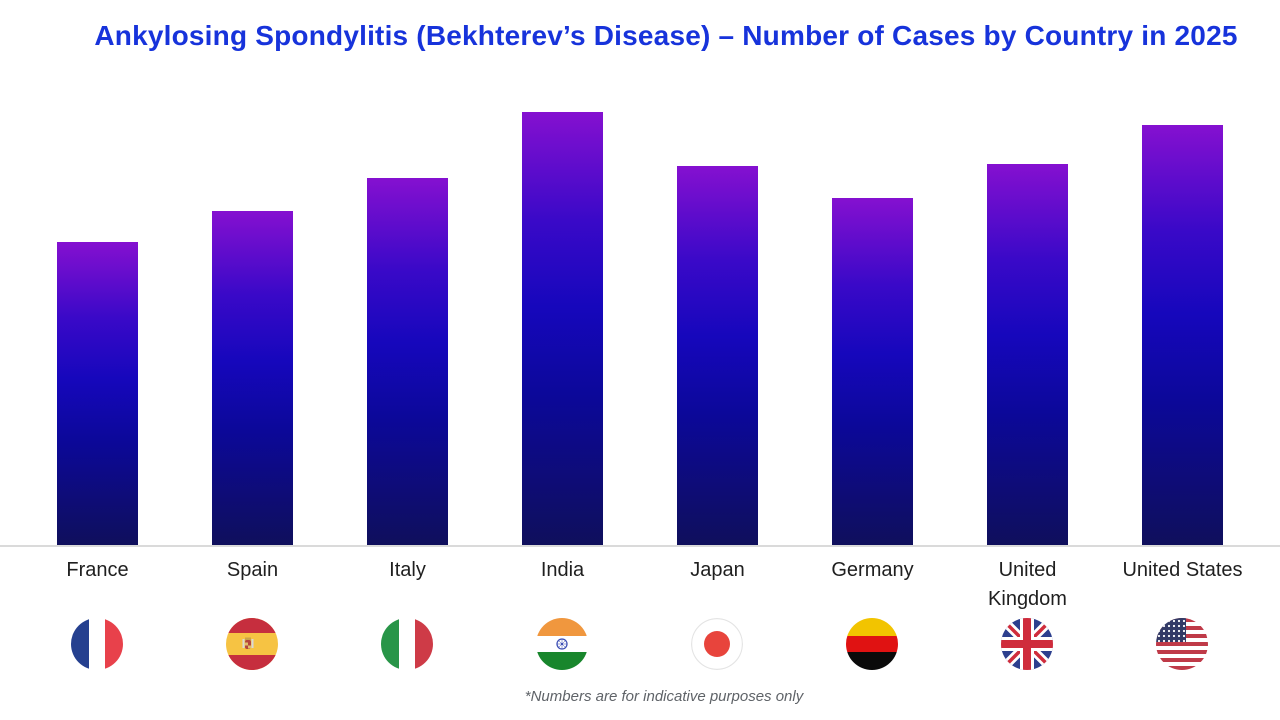 The image size is (1280, 720). I want to click on category-label-india: India, so click(562, 570).